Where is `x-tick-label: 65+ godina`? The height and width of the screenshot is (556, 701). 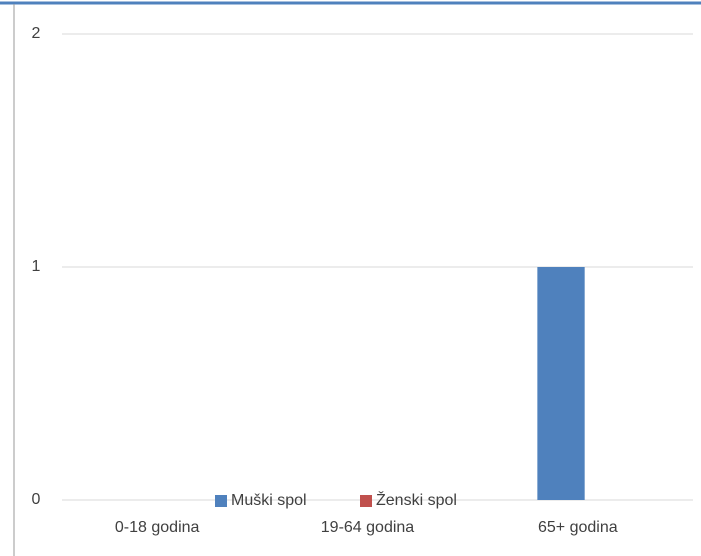
x-tick-label: 65+ godina is located at coordinates (578, 527).